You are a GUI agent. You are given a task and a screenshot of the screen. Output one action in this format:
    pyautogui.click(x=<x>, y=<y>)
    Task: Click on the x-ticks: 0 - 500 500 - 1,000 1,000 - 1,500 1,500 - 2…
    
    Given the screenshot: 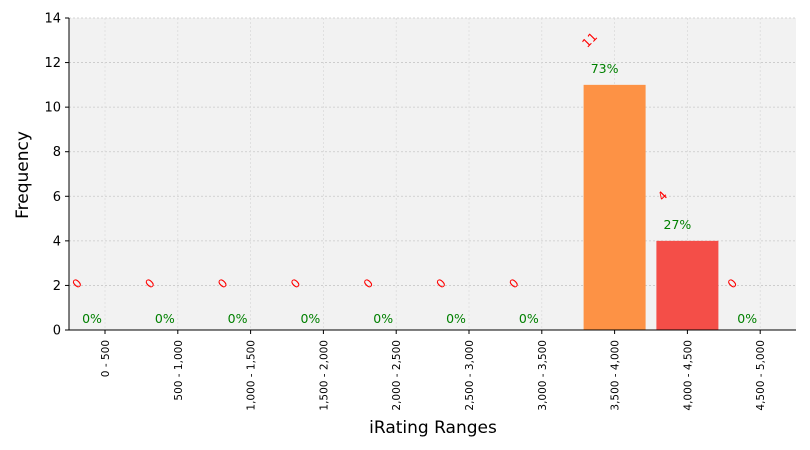 What is the action you would take?
    pyautogui.click(x=433, y=370)
    